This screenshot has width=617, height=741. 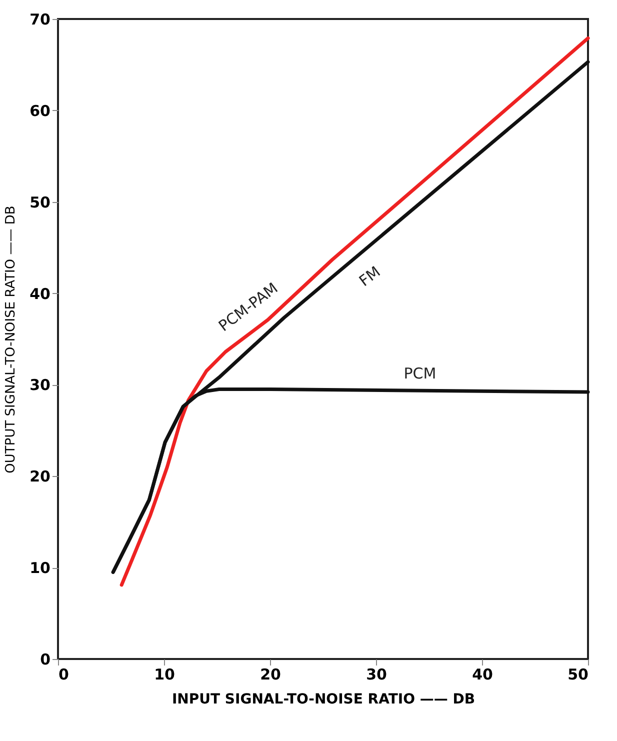 What do you see at coordinates (376, 675) in the screenshot?
I see `x-tick-label: 30` at bounding box center [376, 675].